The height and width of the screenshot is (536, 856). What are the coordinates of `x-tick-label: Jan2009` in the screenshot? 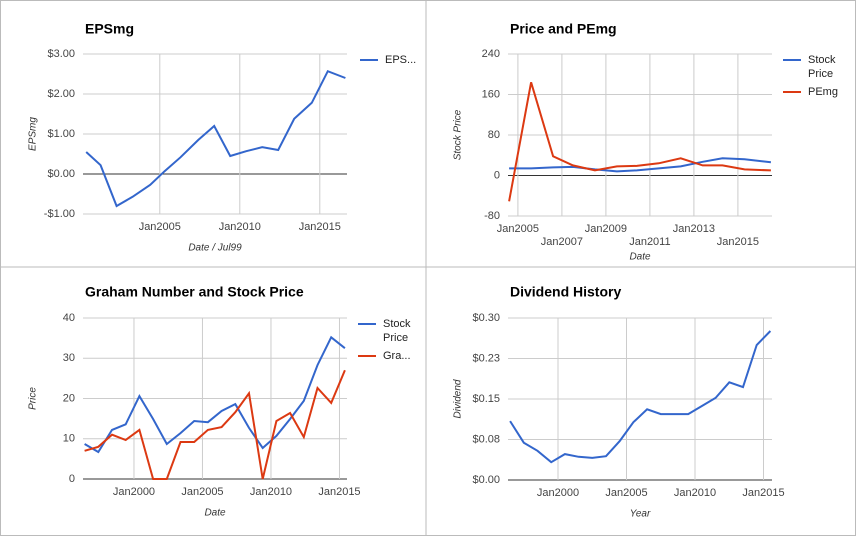 It's located at (606, 229).